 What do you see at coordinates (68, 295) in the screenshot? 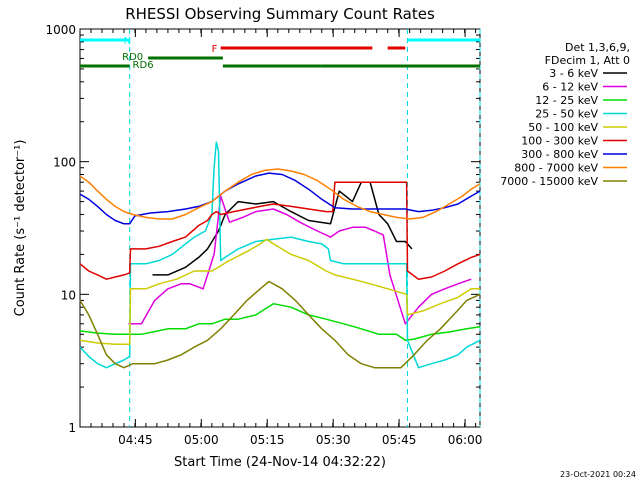
I see `y-tick-label: 10` at bounding box center [68, 295].